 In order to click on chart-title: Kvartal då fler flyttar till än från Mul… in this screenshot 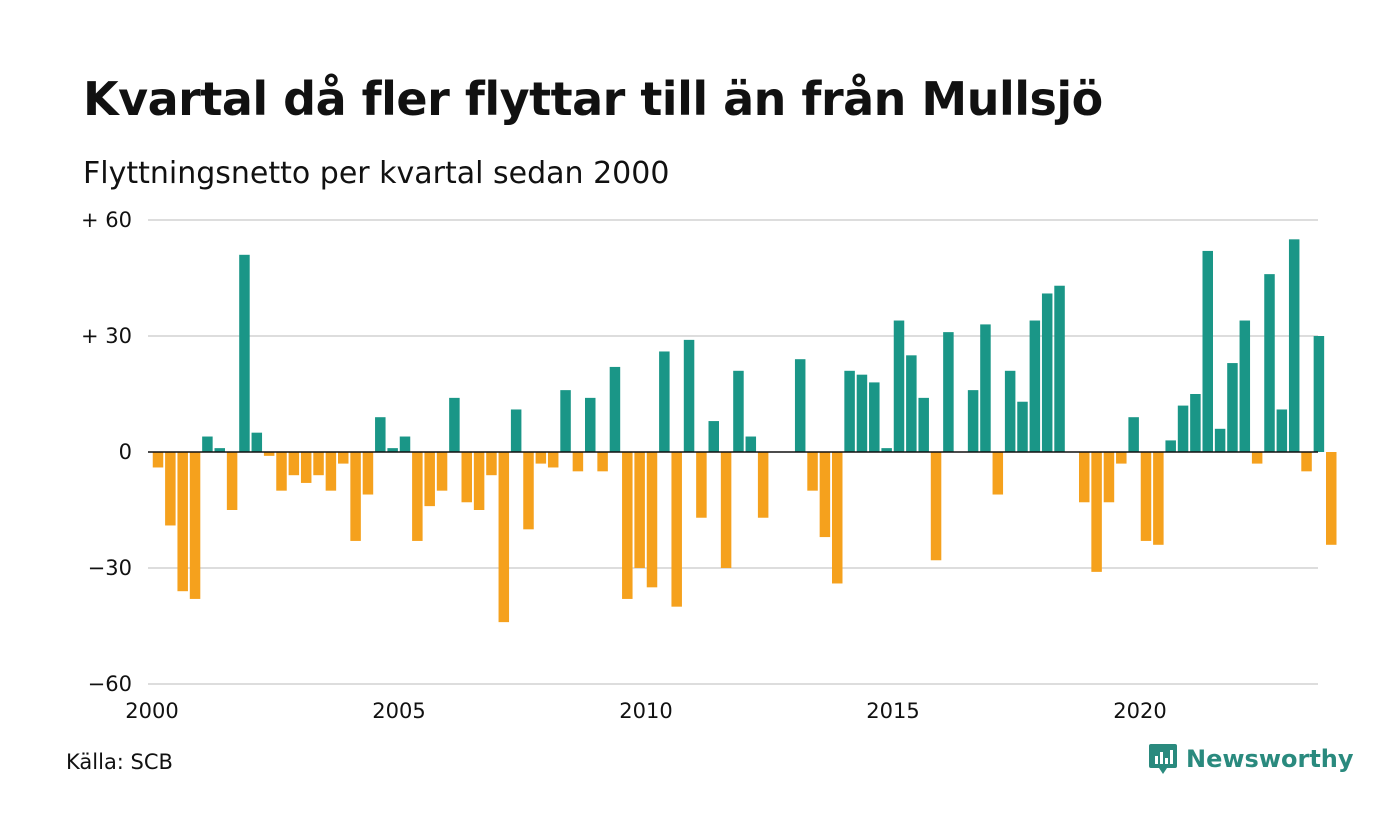, I will do `click(593, 99)`.